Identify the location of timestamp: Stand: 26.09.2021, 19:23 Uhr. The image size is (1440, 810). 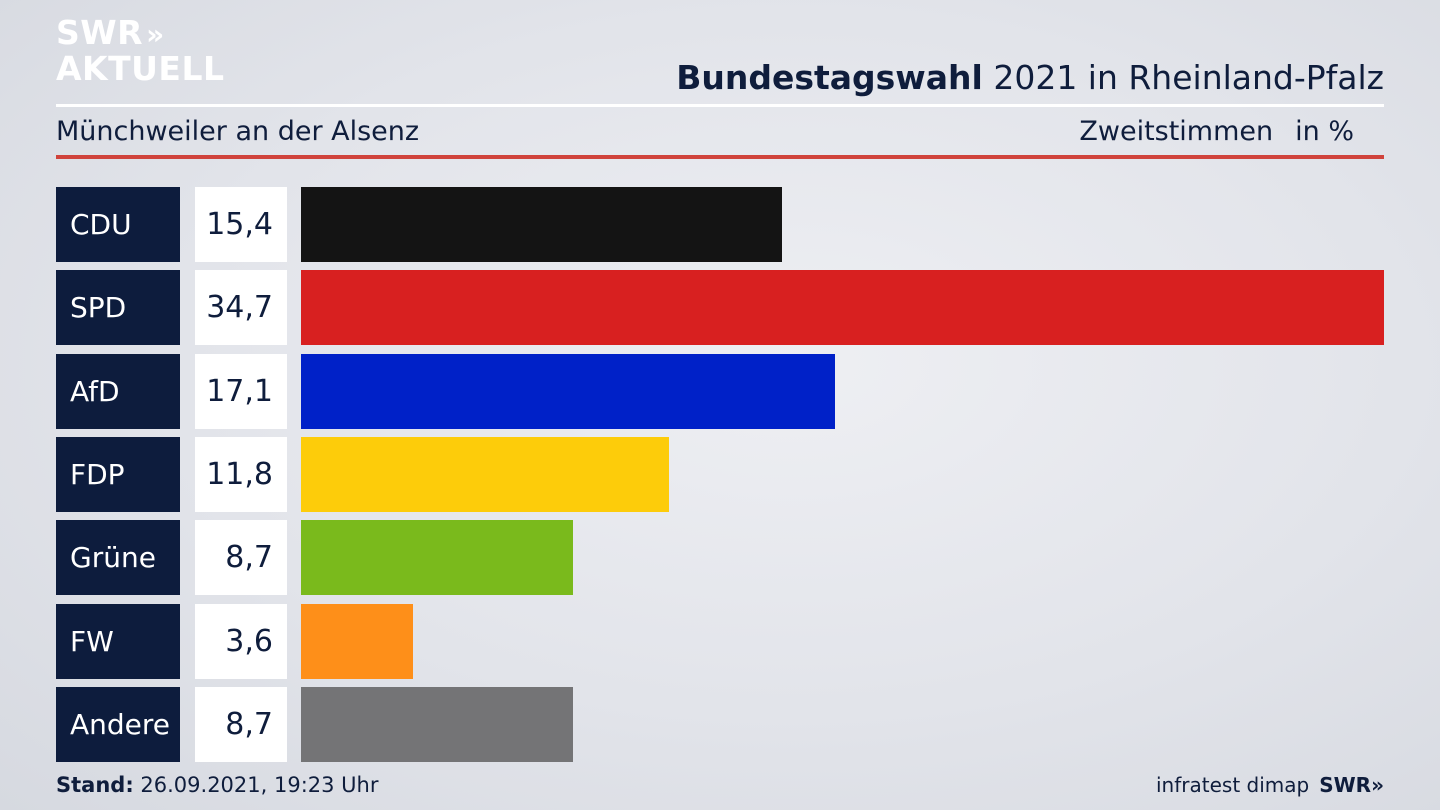
(217, 785).